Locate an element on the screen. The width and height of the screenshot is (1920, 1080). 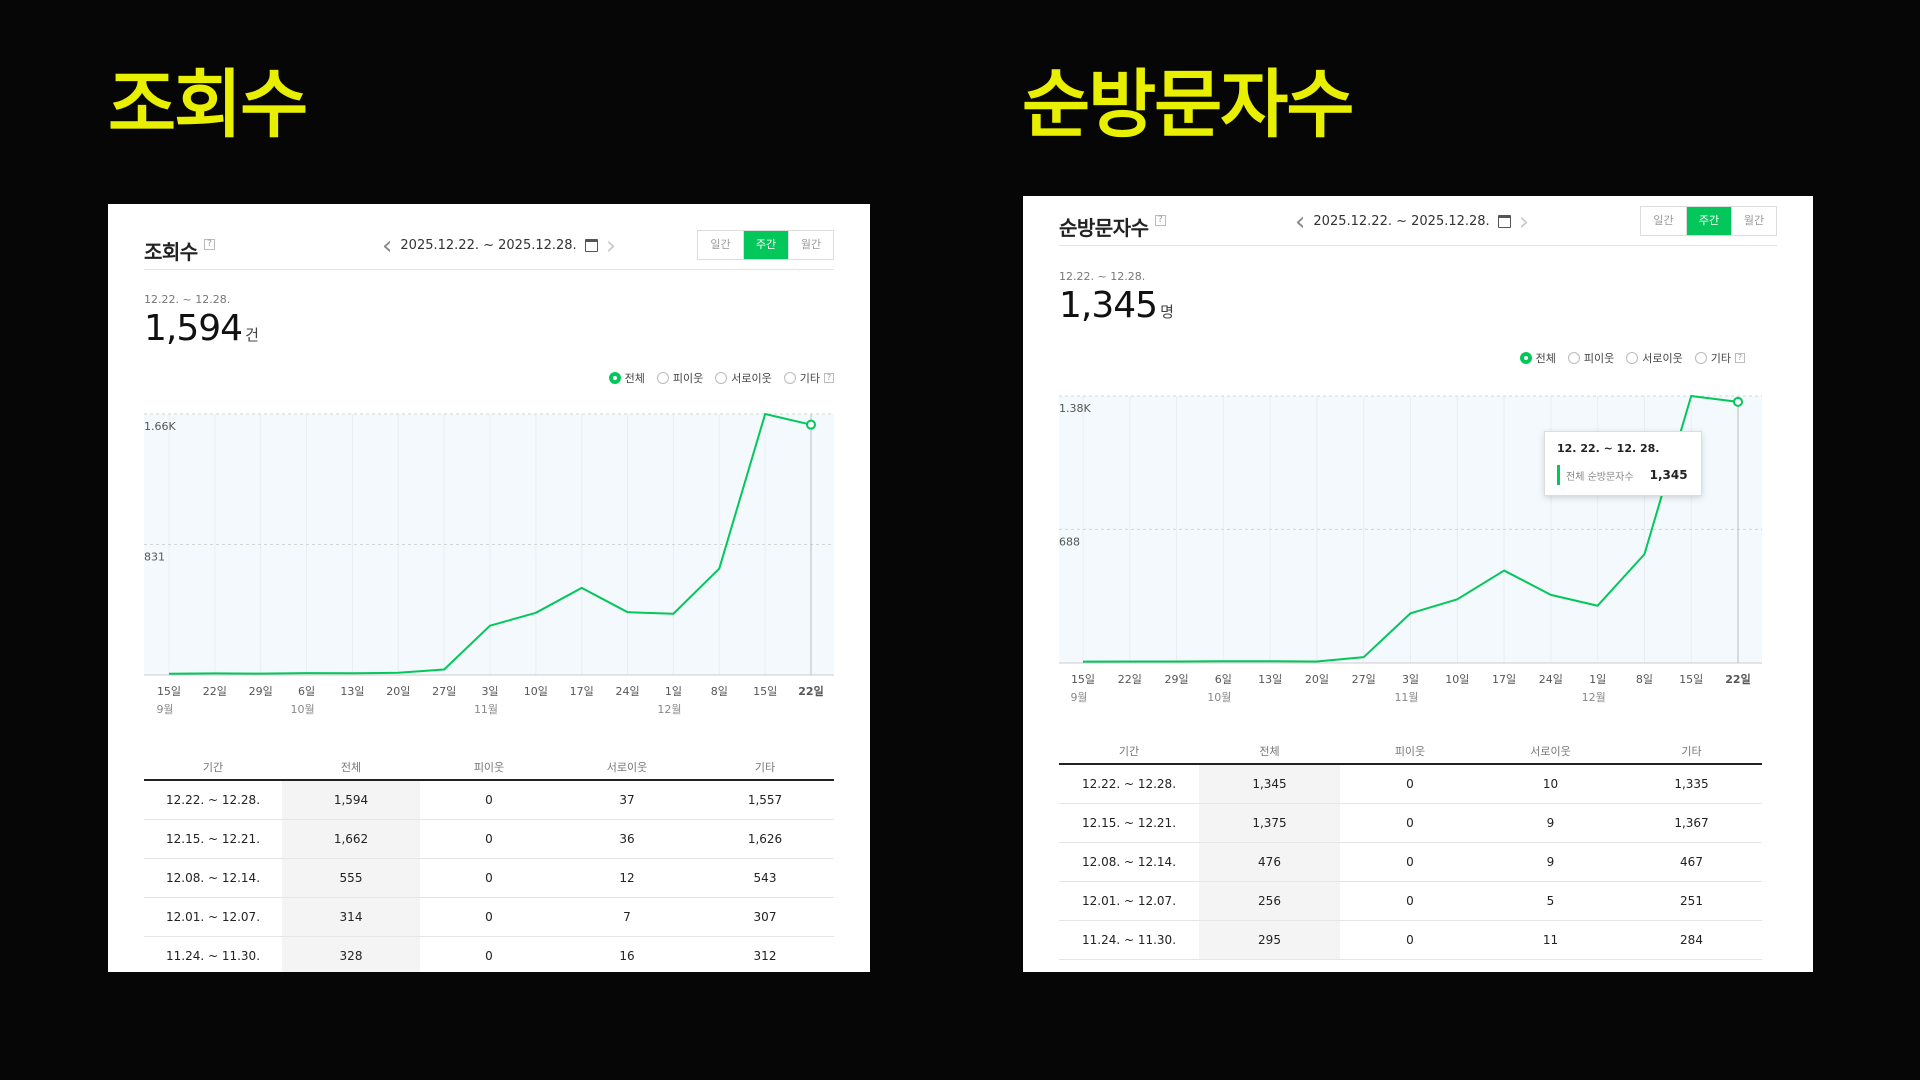
x-month-label: 11월 is located at coordinates (1406, 697).